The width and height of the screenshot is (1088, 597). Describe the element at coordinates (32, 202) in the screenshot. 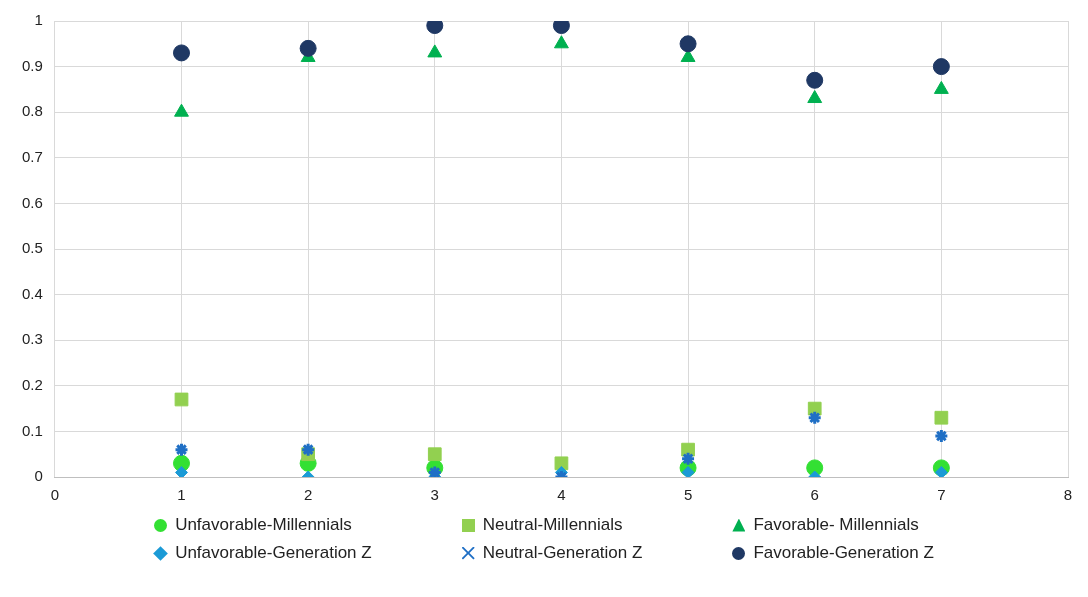

I see `y-tick-label: 0.6` at that location.